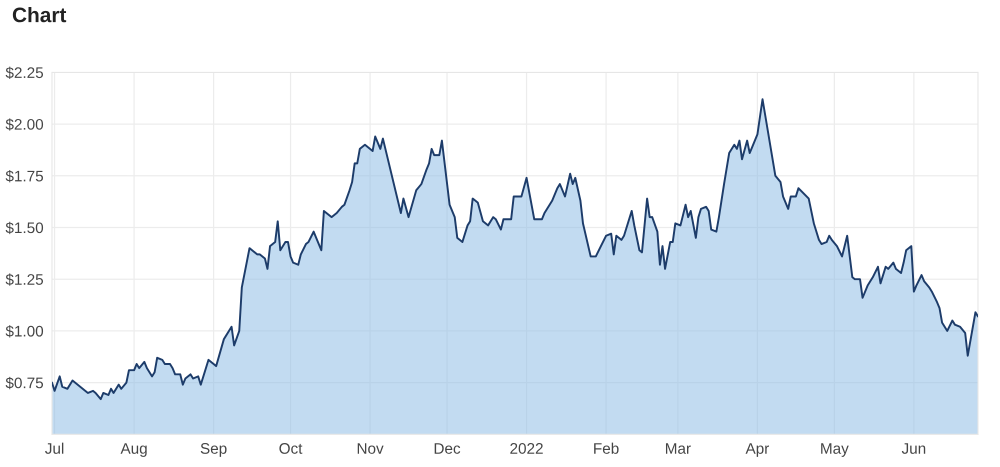 This screenshot has height=467, width=1000. I want to click on x-tick-label: 2022, so click(526, 448).